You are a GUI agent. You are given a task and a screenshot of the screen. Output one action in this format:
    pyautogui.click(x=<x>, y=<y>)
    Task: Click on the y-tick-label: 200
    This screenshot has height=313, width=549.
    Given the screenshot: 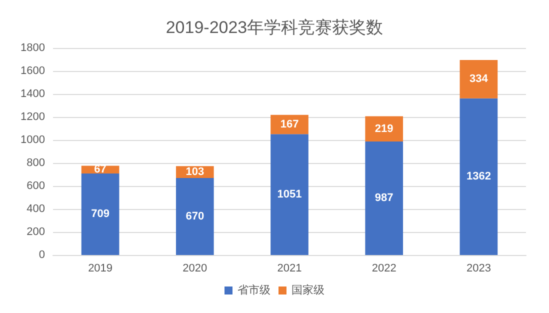 What is the action you would take?
    pyautogui.click(x=35, y=232)
    